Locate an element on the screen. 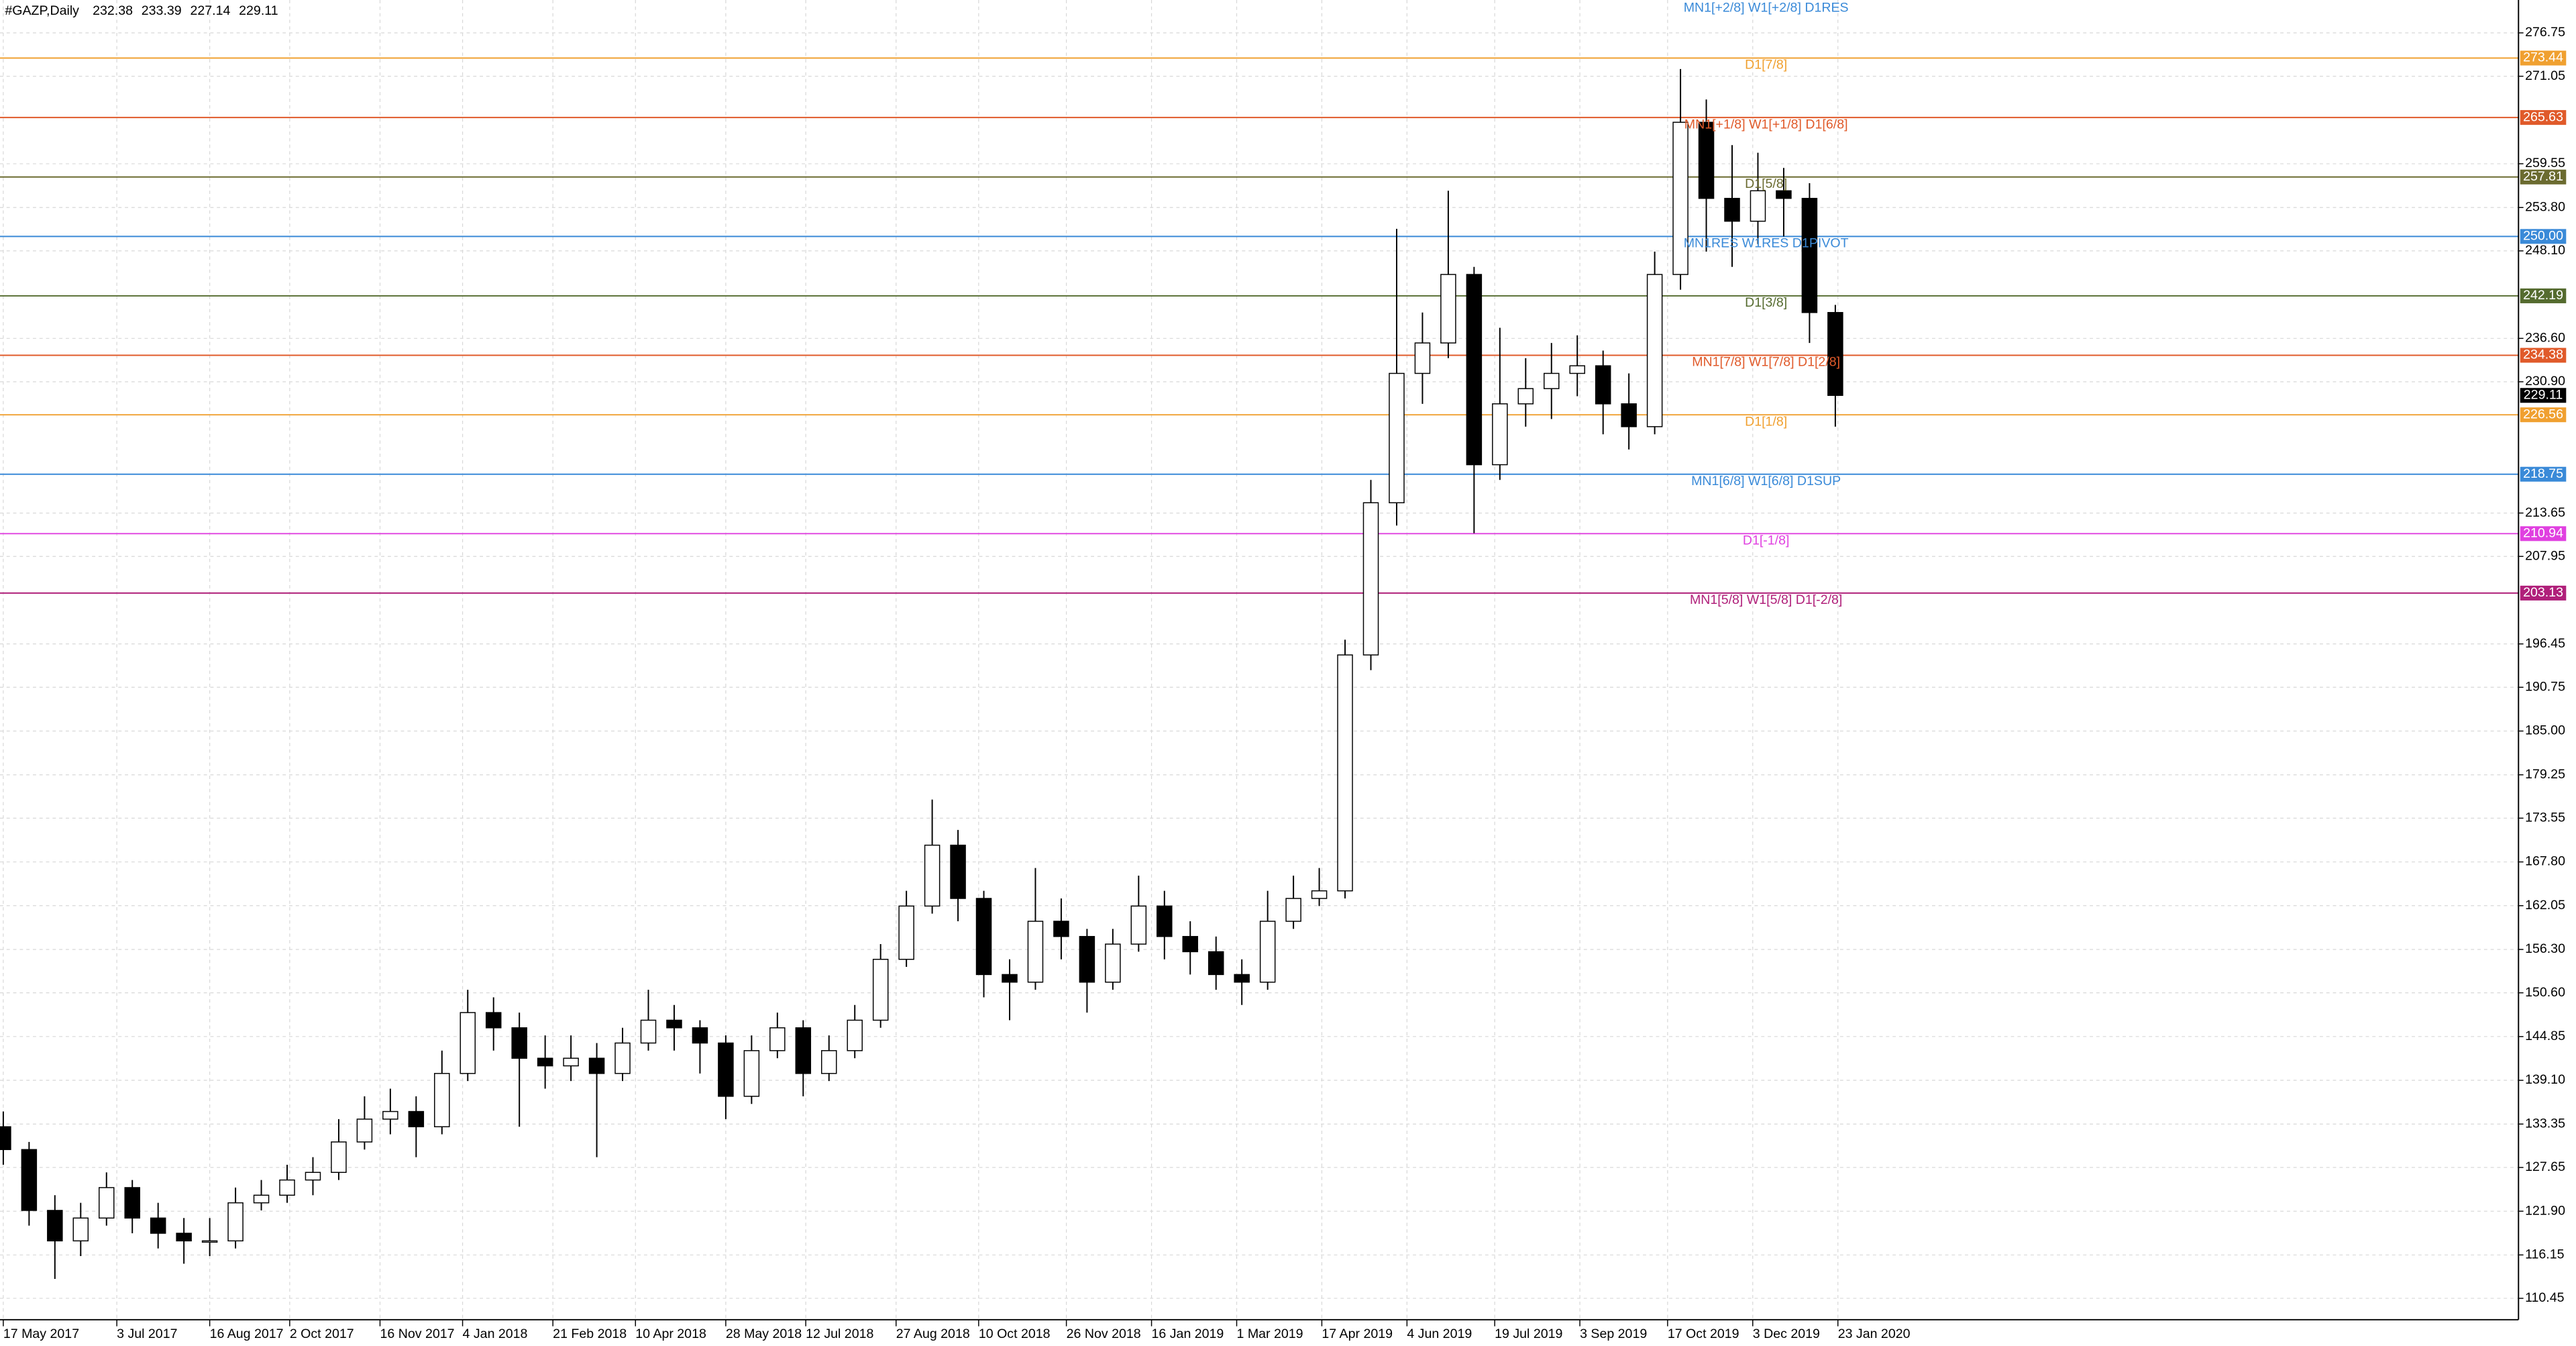 The image size is (2576, 1346). x-tick-label: 3 Dec 2019 is located at coordinates (1786, 1334).